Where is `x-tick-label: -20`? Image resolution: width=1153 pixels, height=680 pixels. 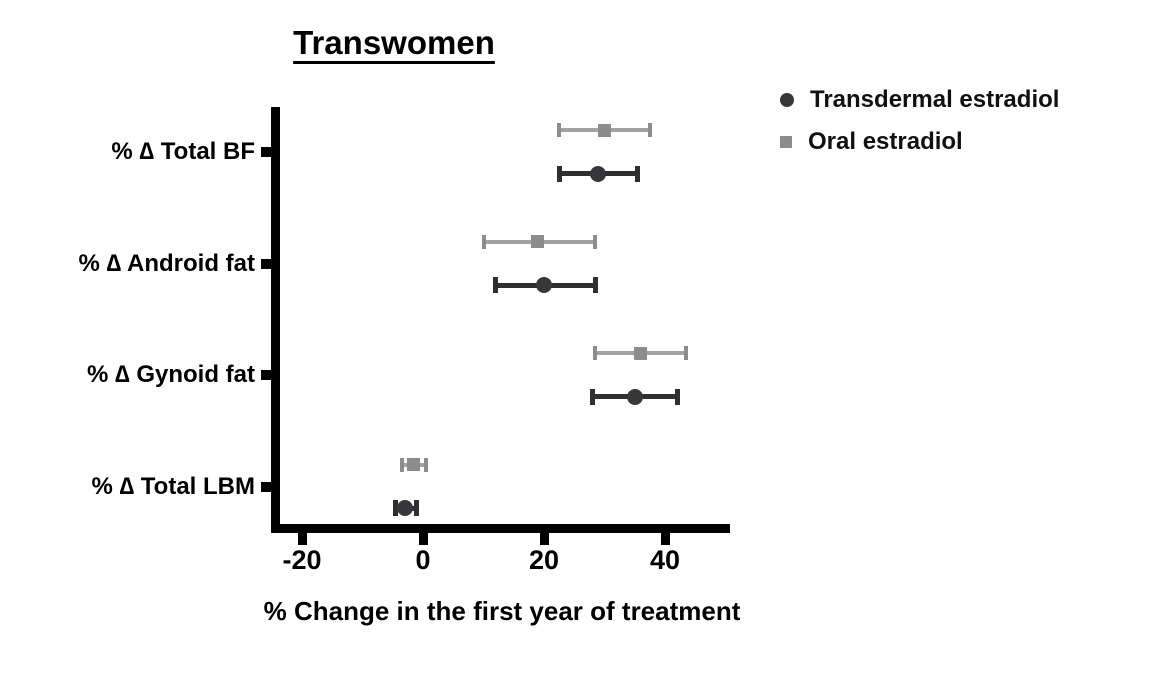
x-tick-label: -20 is located at coordinates (302, 560).